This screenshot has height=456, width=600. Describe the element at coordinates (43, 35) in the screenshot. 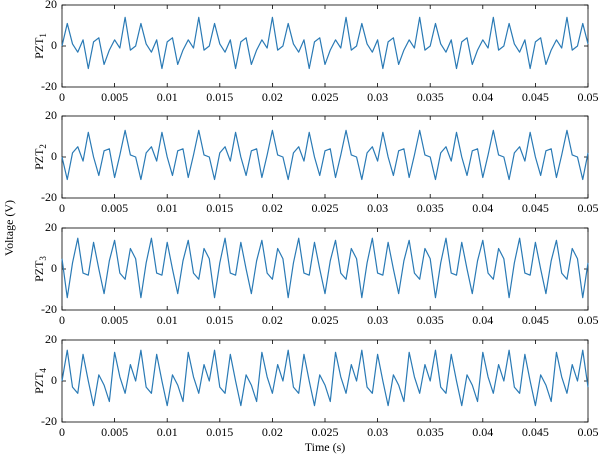

I see `label-subscript: 1` at that location.